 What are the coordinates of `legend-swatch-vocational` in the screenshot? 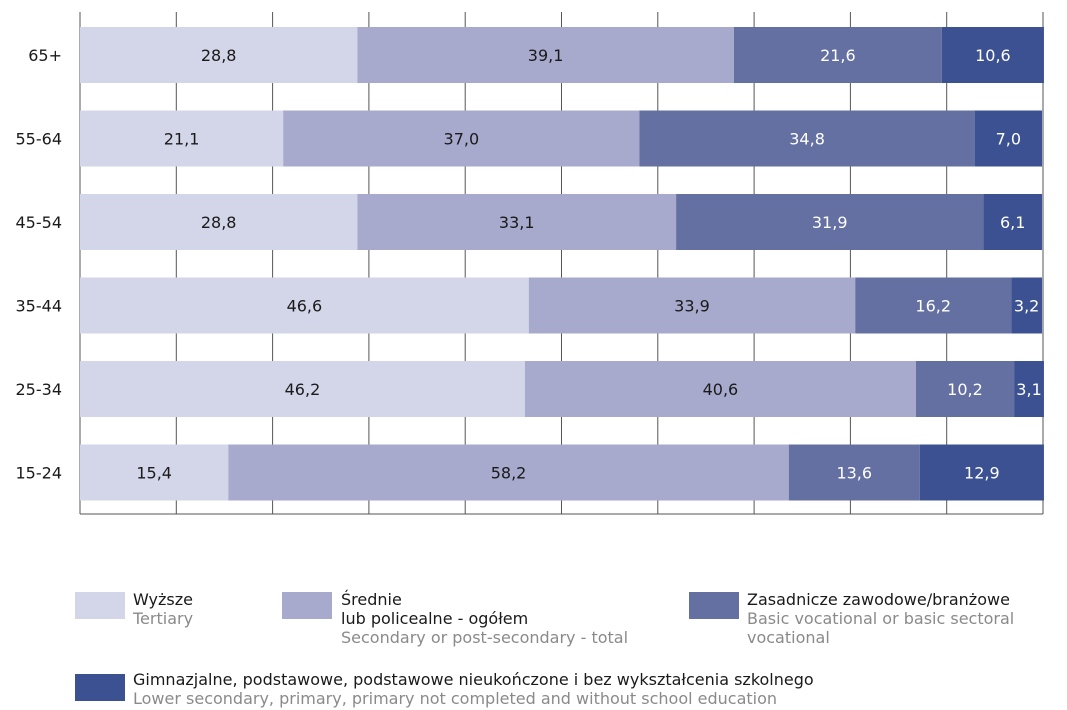 It's located at (714, 605).